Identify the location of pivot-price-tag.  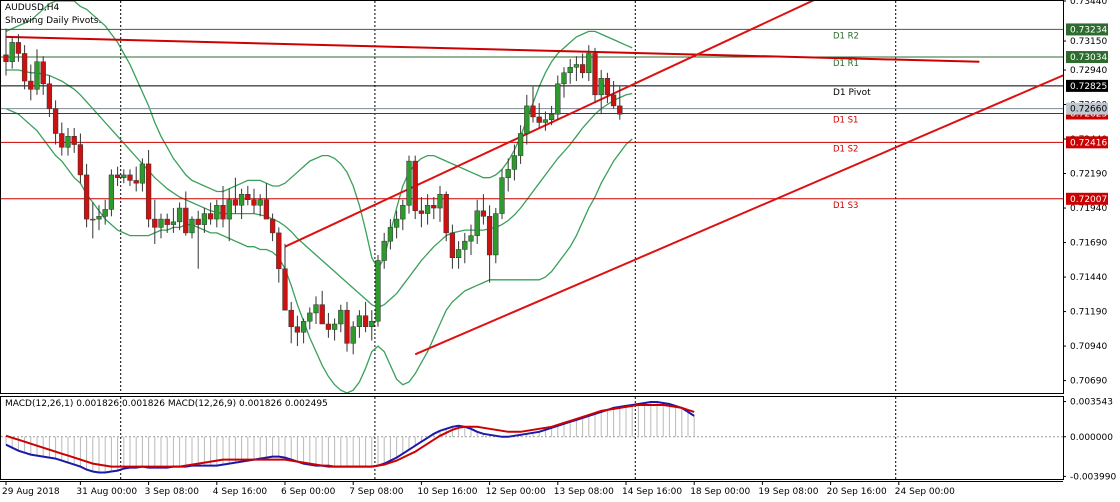
(1087, 57).